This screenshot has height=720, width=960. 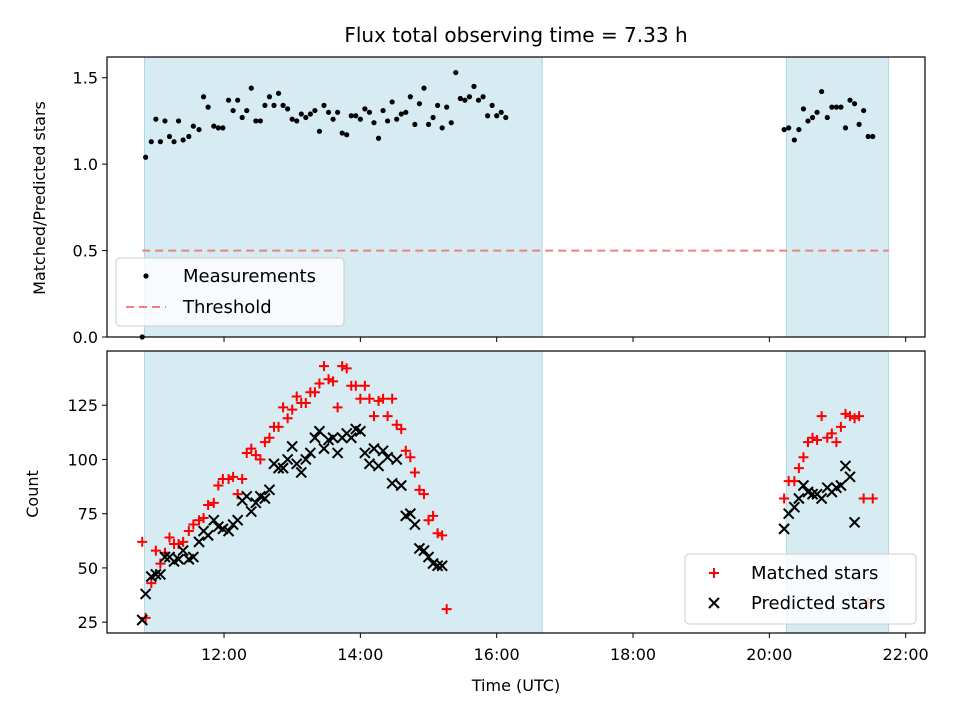 What do you see at coordinates (85, 337) in the screenshot?
I see `top-y-tick-label: 0.0` at bounding box center [85, 337].